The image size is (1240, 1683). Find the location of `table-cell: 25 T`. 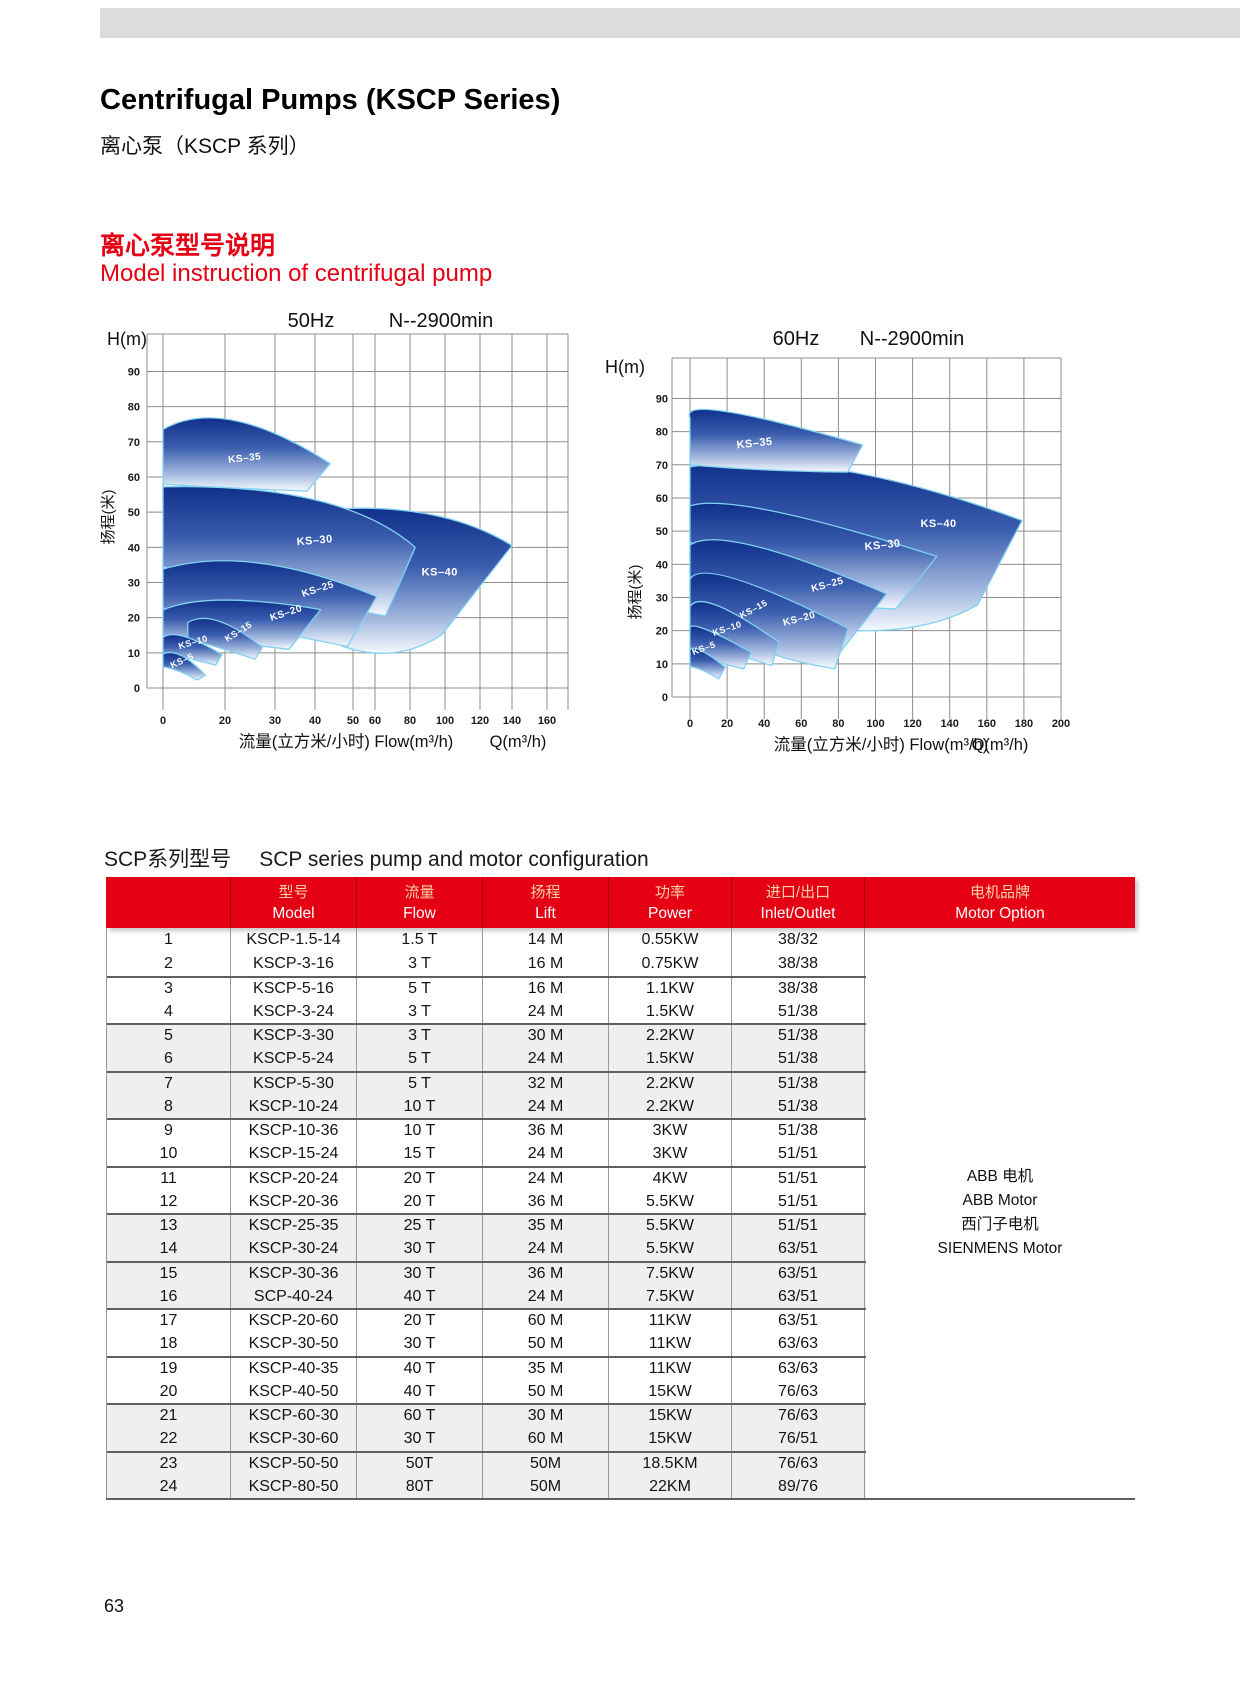

table-cell: 25 T is located at coordinates (420, 1226).